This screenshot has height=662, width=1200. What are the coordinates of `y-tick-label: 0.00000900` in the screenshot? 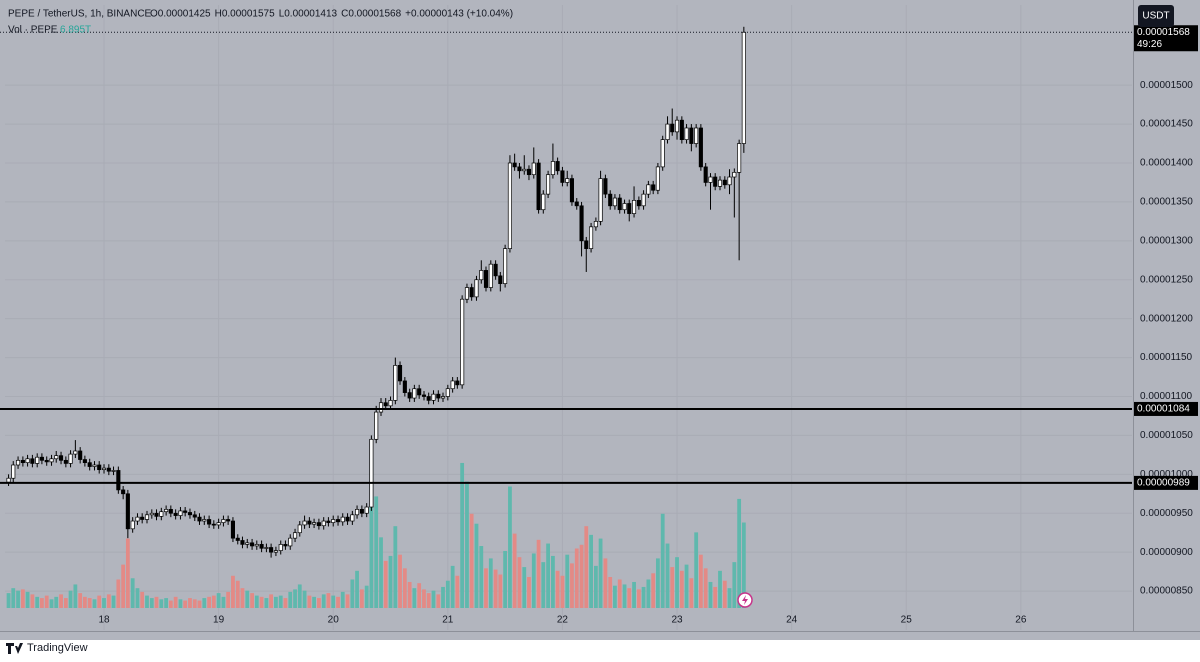 It's located at (1166, 552).